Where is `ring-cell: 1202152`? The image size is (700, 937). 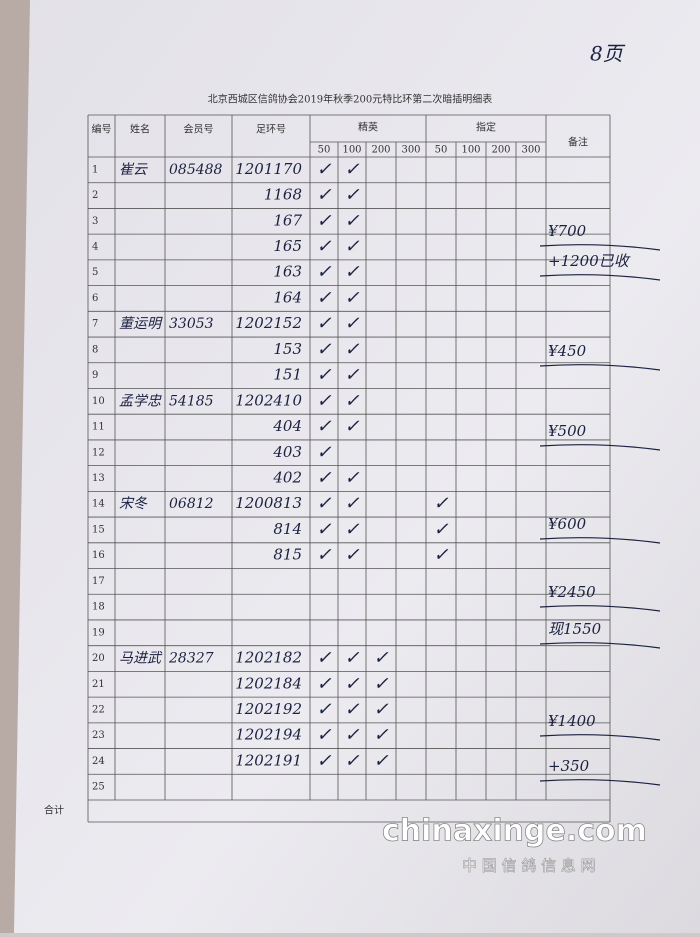
ring-cell: 1202152 is located at coordinates (268, 323).